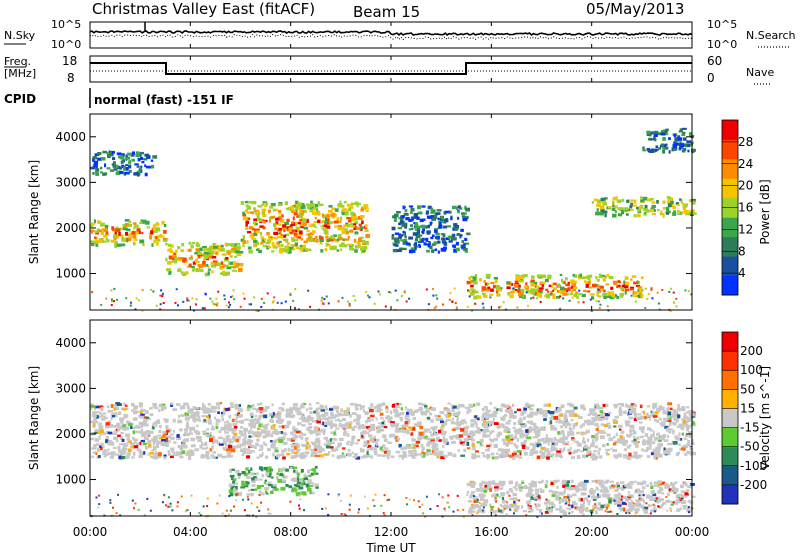 The width and height of the screenshot is (800, 554). I want to click on colorbar-segment, so click(730, 266).